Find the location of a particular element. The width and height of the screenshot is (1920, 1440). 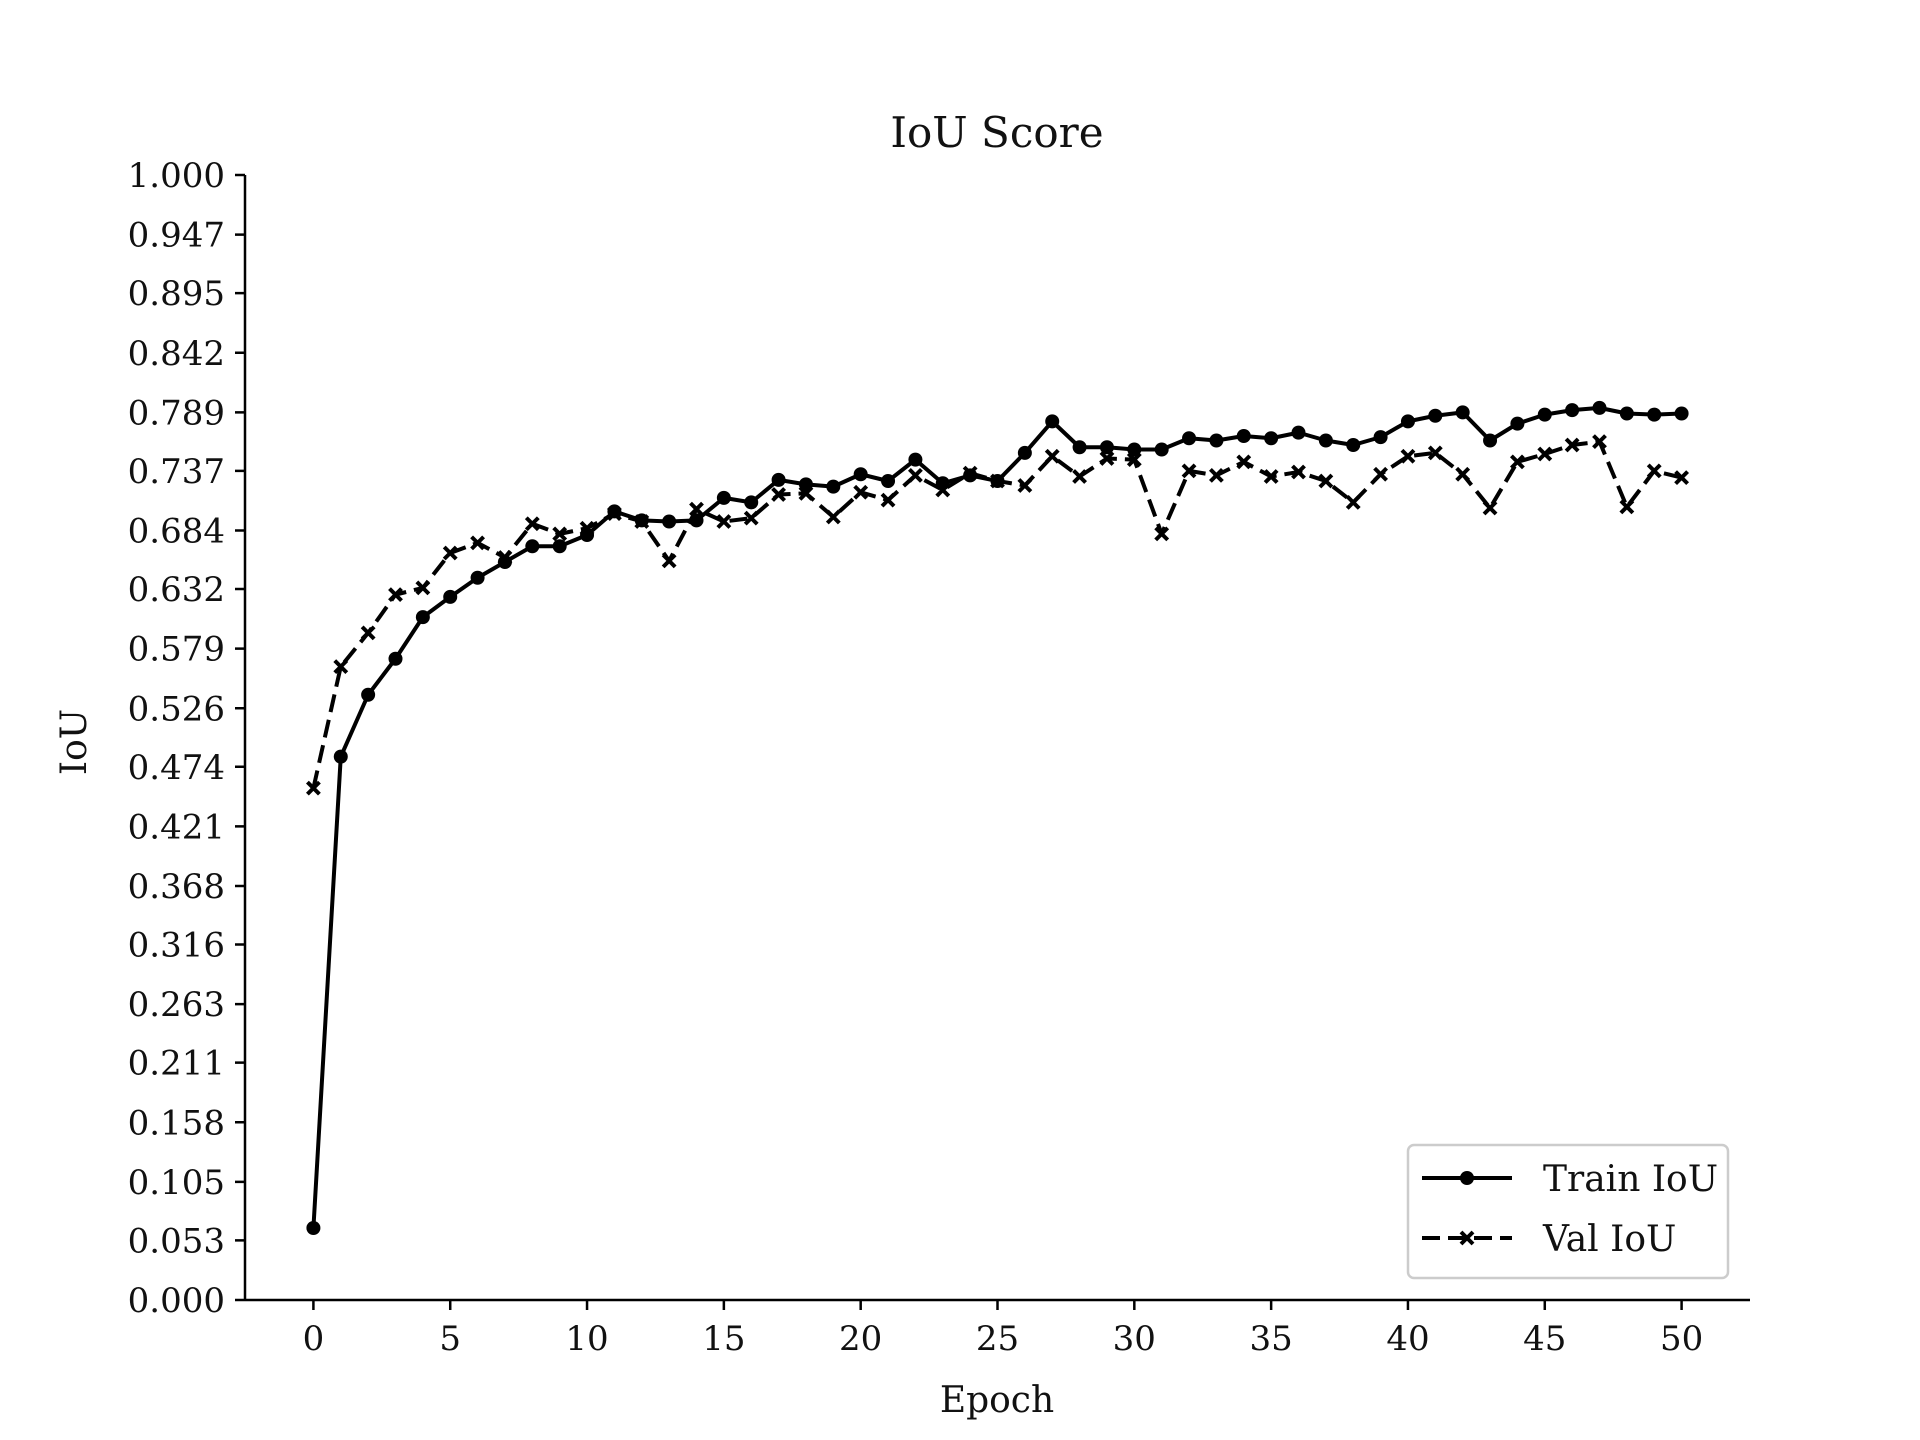

y-tick-label: 0.526 is located at coordinates (176, 709).